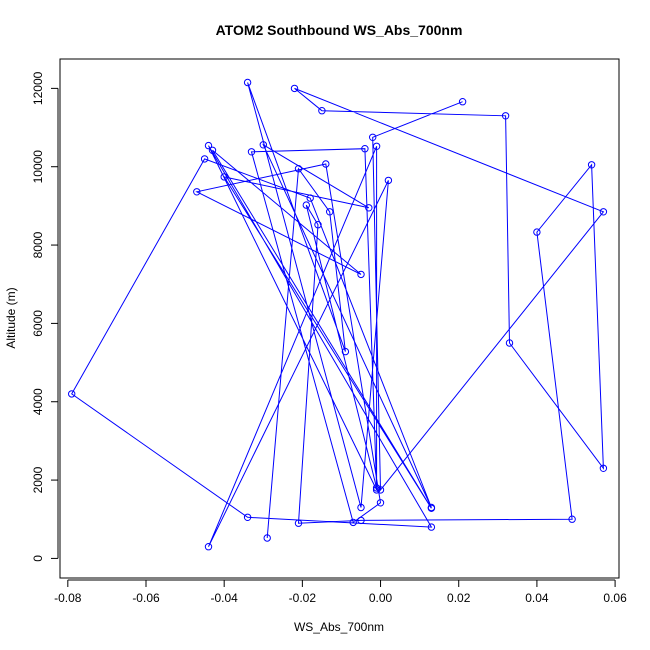 This screenshot has height=650, width=650. What do you see at coordinates (38, 244) in the screenshot?
I see `y-tick-label: 8000` at bounding box center [38, 244].